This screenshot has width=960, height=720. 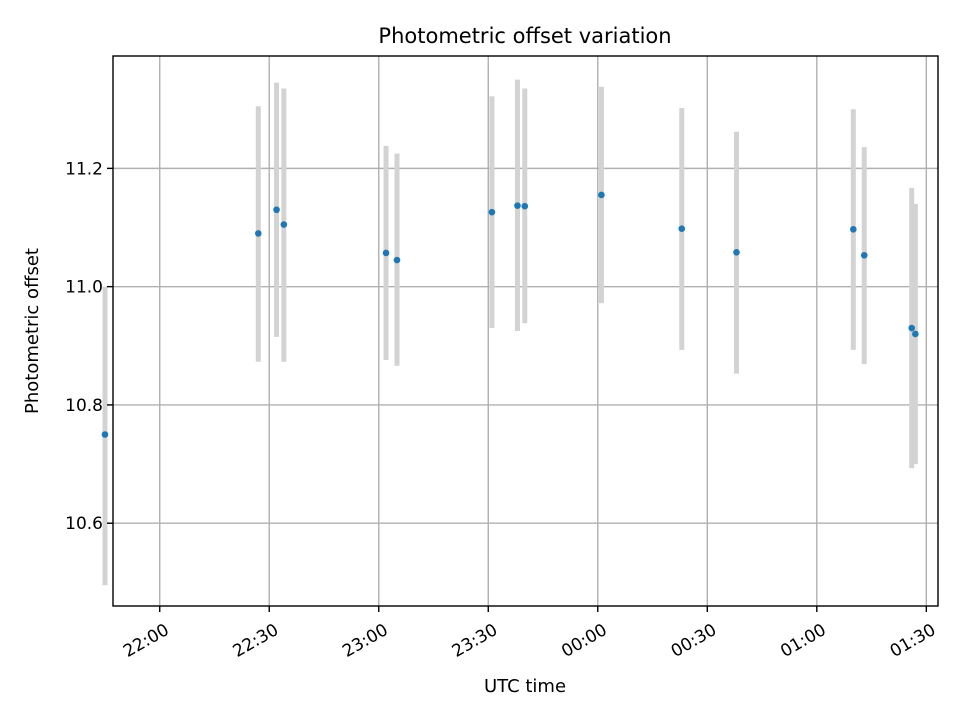 What do you see at coordinates (525, 686) in the screenshot?
I see `x-axis-label: UTC time` at bounding box center [525, 686].